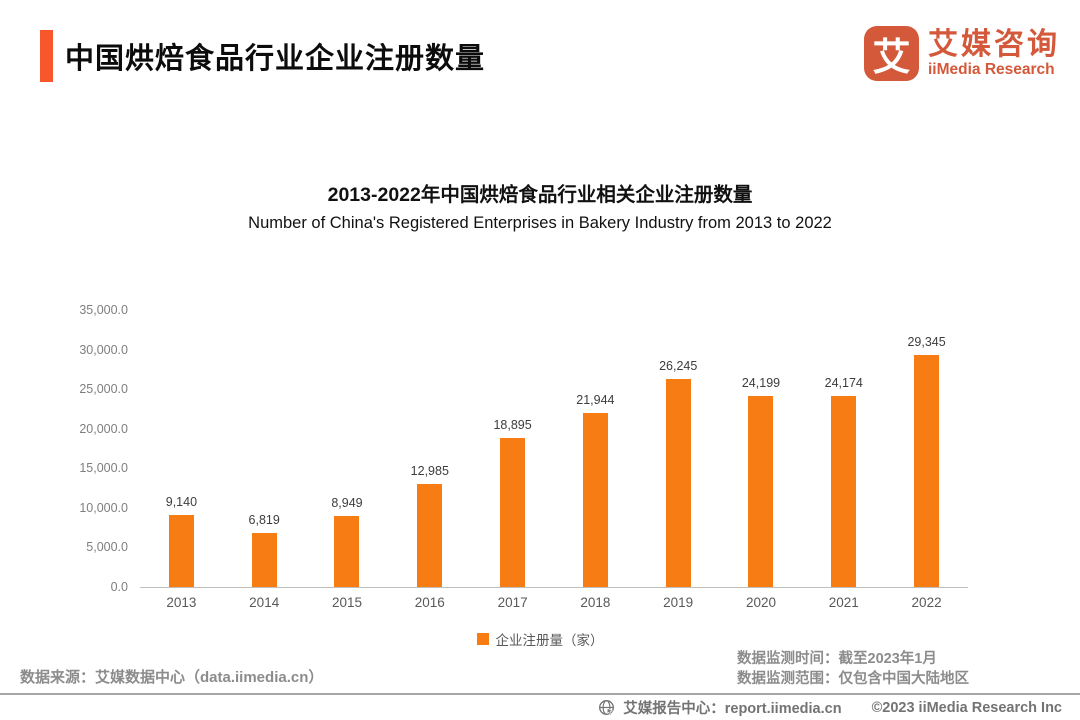  What do you see at coordinates (540, 694) in the screenshot?
I see `footer-divider` at bounding box center [540, 694].